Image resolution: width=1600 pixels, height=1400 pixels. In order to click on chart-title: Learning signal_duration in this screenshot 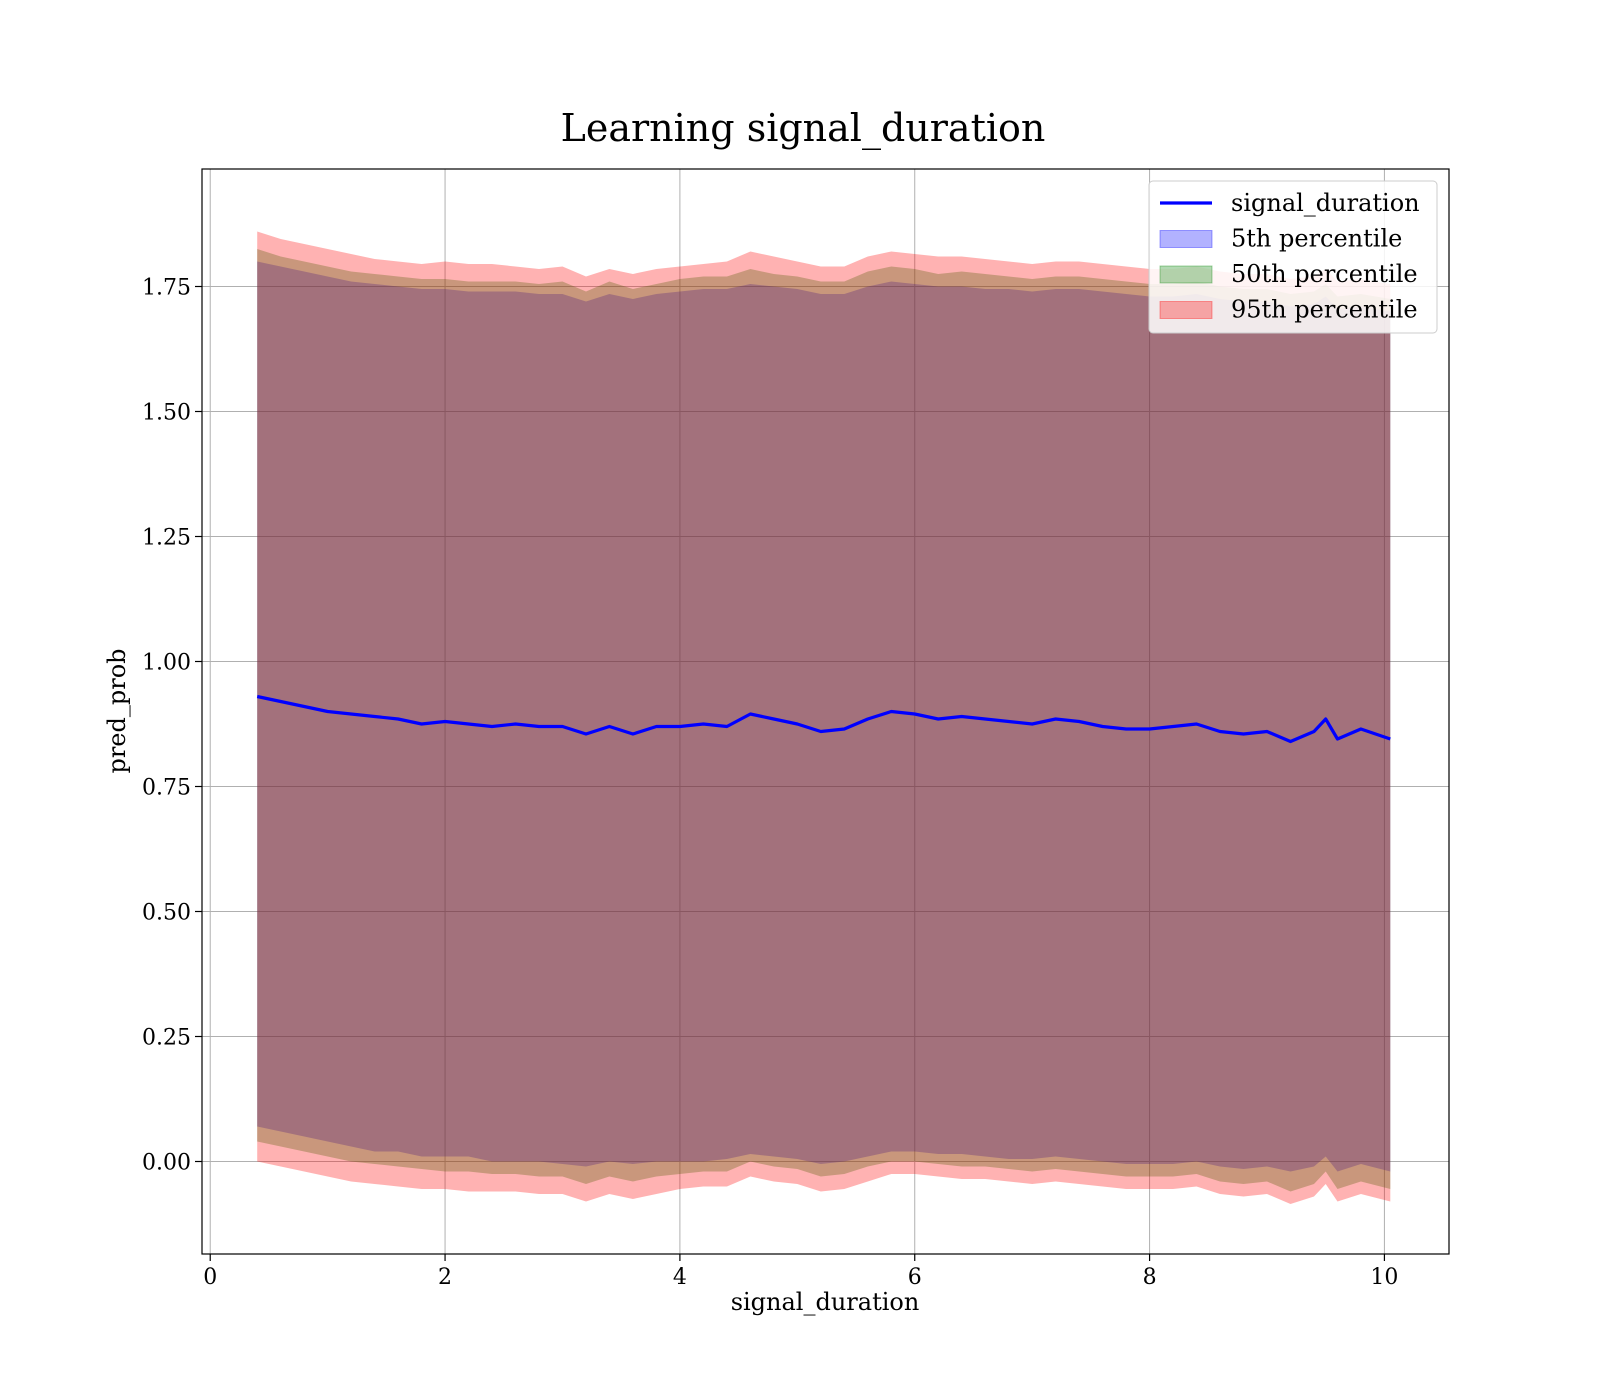, I will do `click(803, 128)`.